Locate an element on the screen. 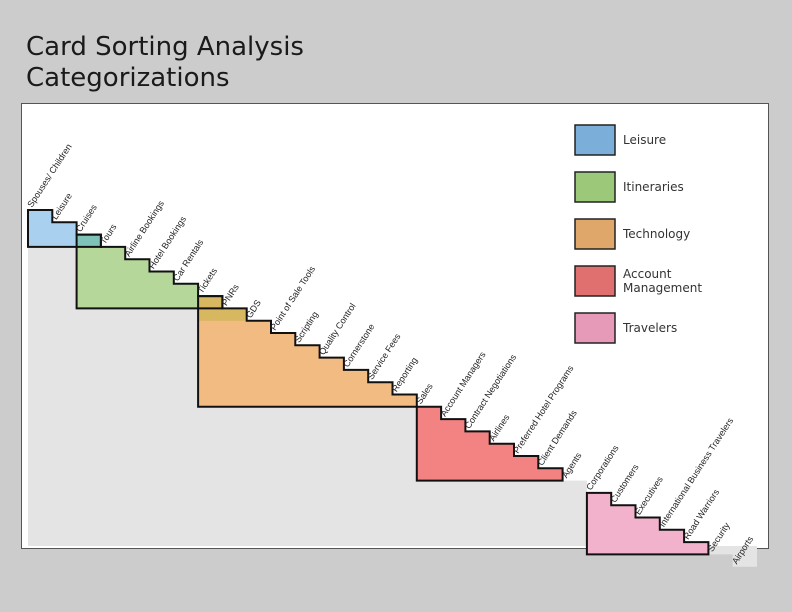  card-label: Airlines is located at coordinates (499, 427).